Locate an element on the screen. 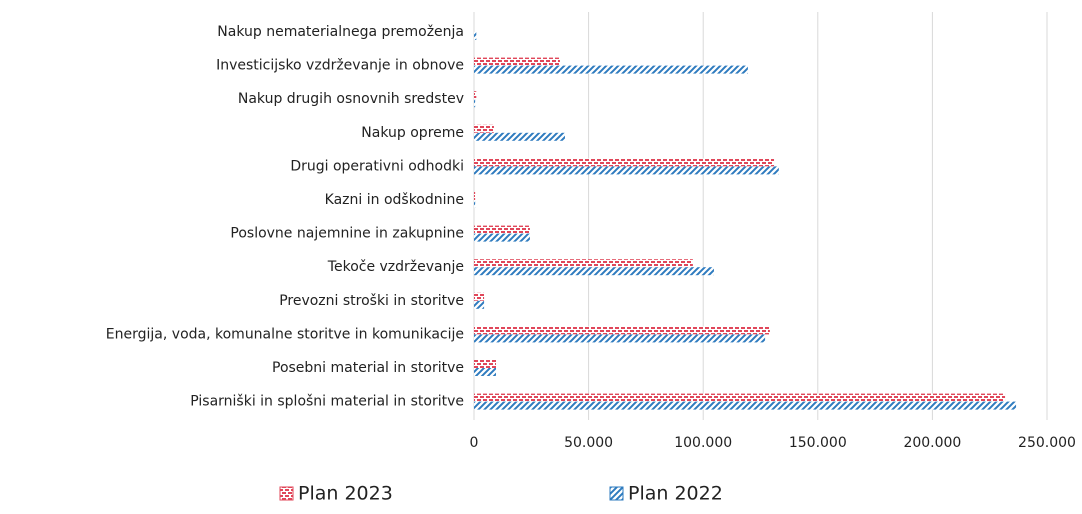 The image size is (1082, 514). x-tick-label: 200.000 is located at coordinates (932, 443).